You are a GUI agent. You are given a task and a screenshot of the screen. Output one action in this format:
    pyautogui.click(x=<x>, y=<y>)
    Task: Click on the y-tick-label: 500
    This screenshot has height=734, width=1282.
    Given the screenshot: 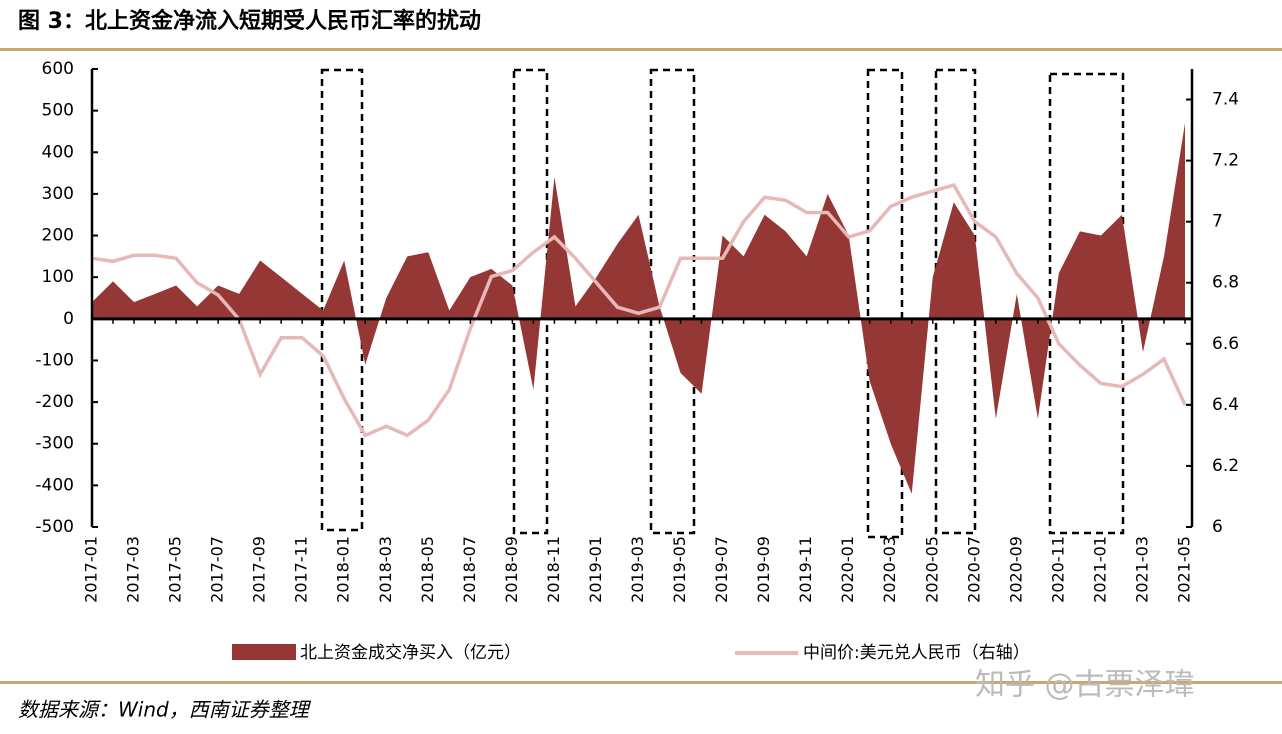 What is the action you would take?
    pyautogui.click(x=58, y=111)
    